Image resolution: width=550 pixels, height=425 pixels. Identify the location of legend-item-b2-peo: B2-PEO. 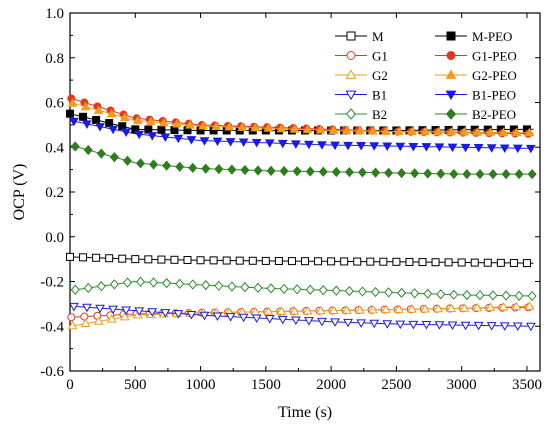
(475, 114).